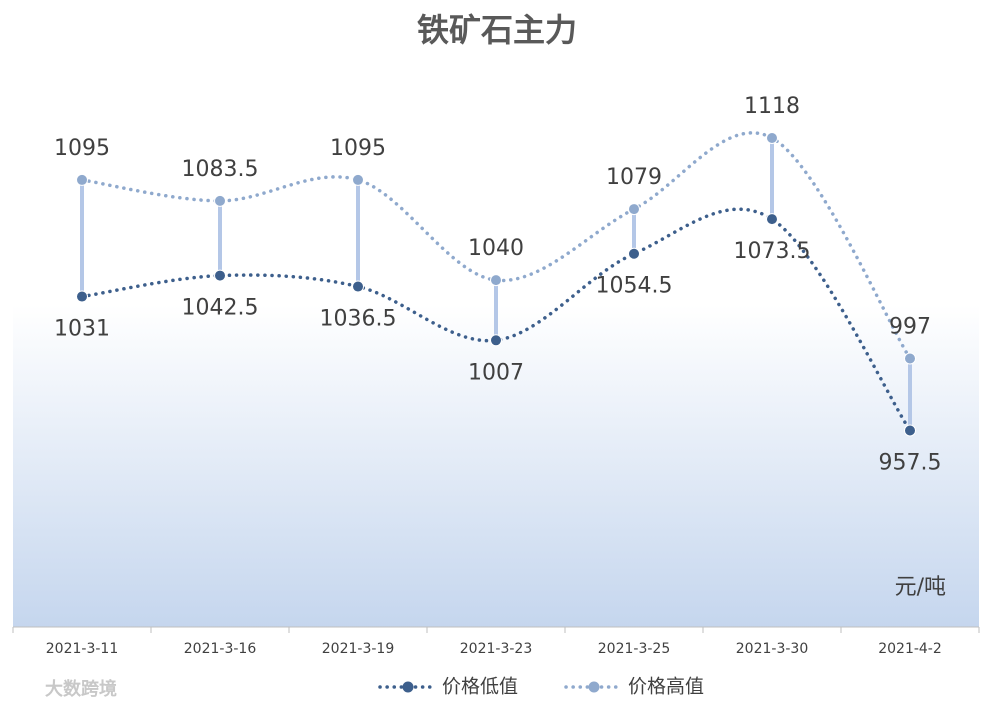  Describe the element at coordinates (772, 649) in the screenshot. I see `x-tick-label: 2021-3-30` at that location.